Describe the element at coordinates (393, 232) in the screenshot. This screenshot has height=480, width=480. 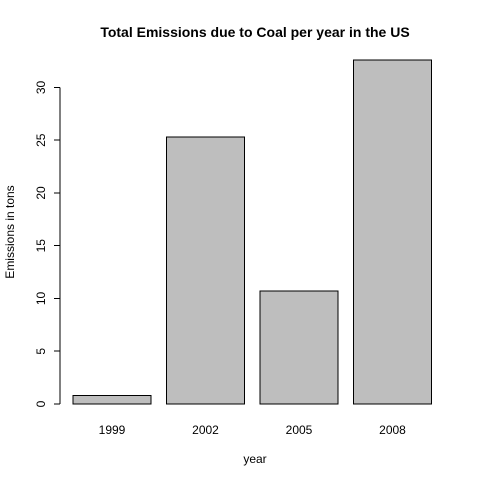
I see `bar-2008` at that location.